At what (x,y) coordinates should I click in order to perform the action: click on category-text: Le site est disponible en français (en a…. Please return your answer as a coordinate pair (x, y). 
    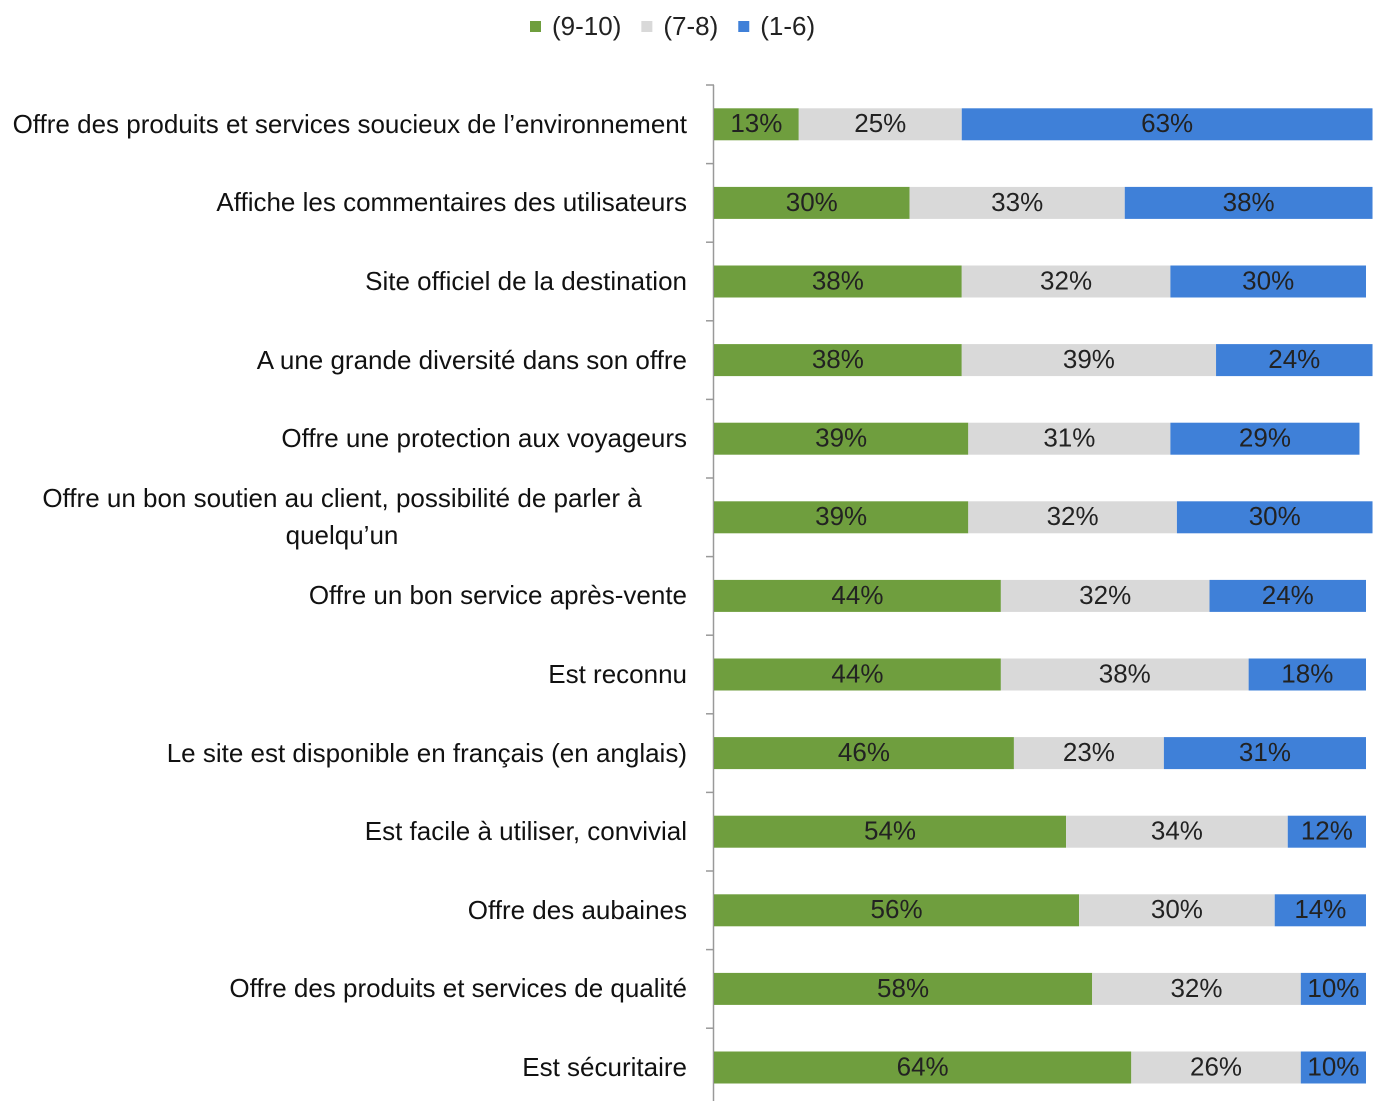
    Looking at the image, I should click on (426, 752).